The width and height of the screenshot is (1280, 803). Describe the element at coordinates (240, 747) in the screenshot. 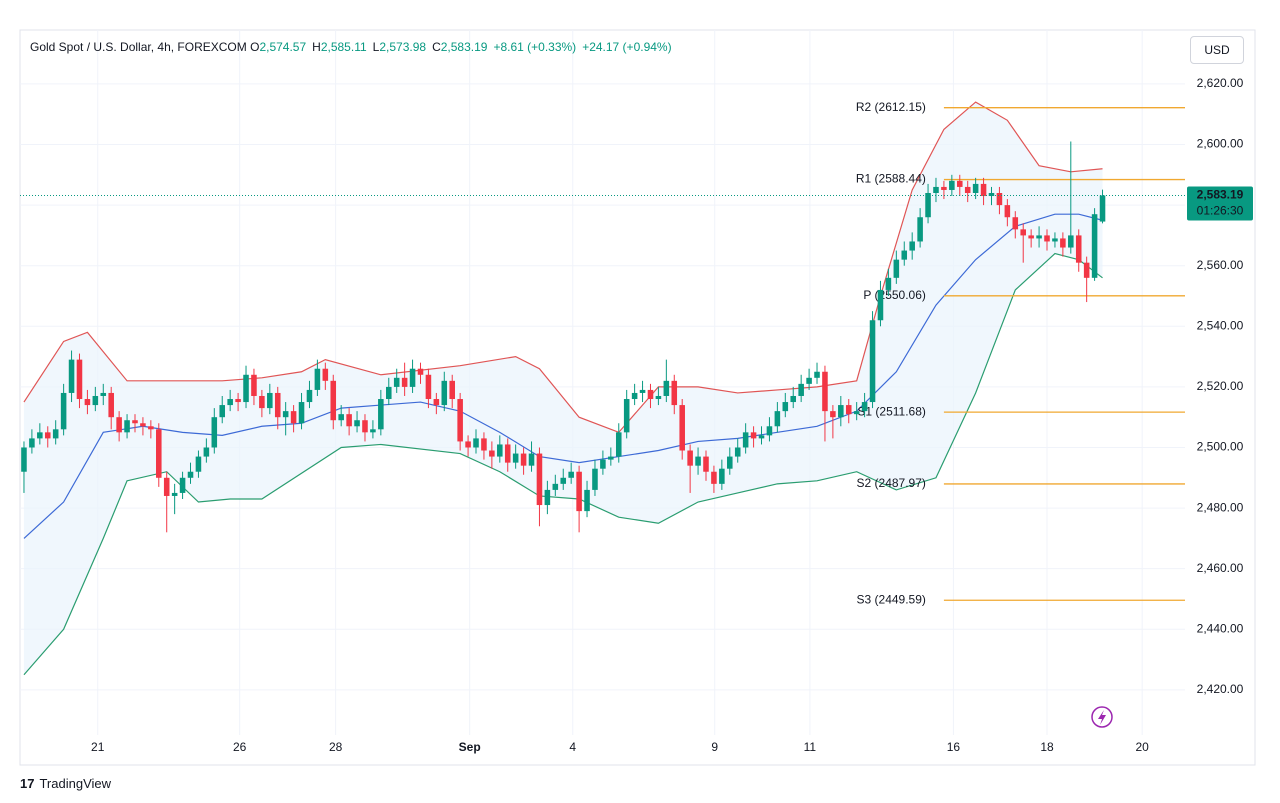

I see `x-tick-label: 26` at that location.